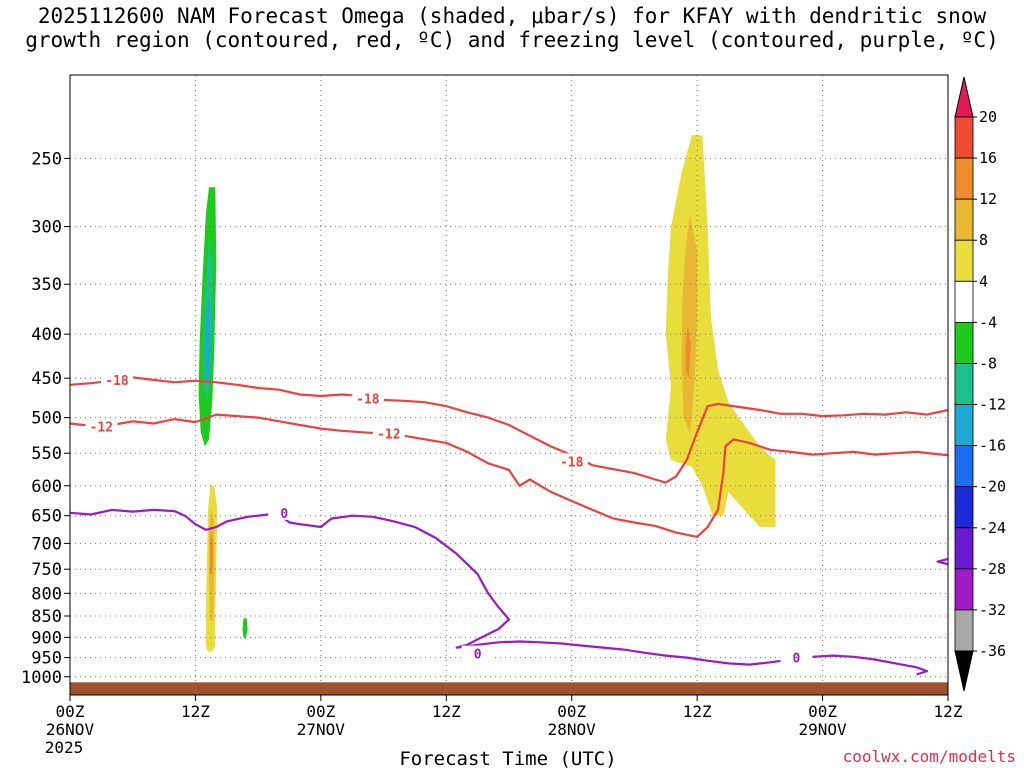  Describe the element at coordinates (195, 711) in the screenshot. I see `x-tick-time-12: 12Z` at that location.